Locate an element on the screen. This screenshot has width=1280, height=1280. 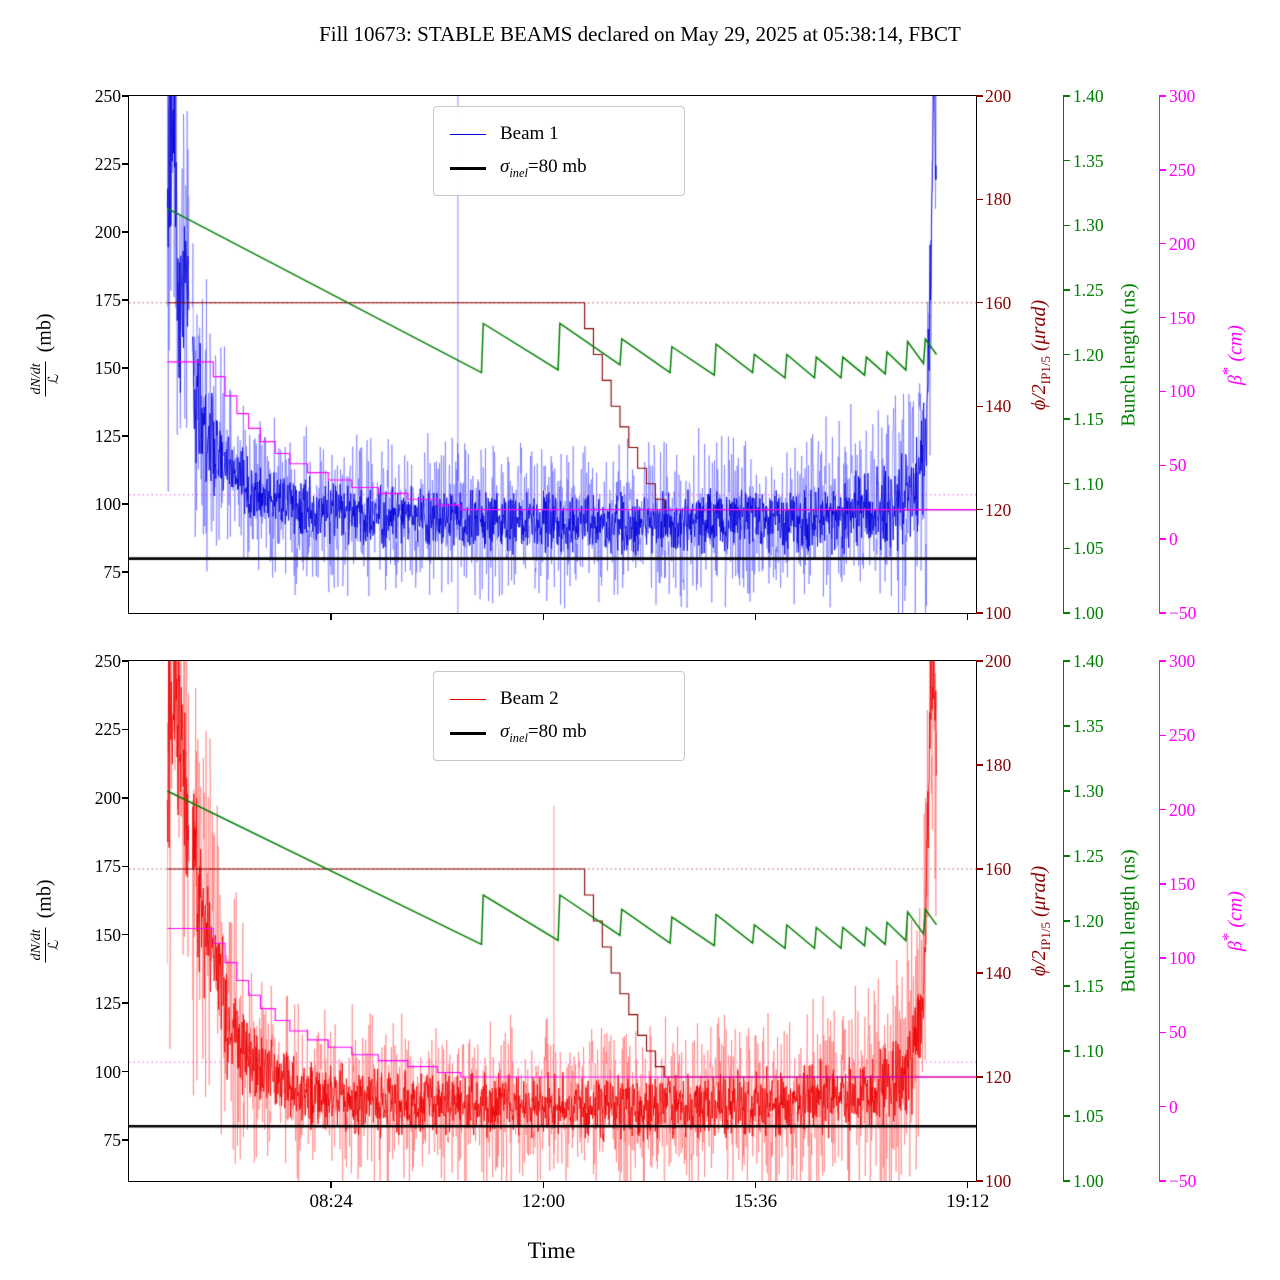
x-tick-label: 19:12 is located at coordinates (968, 1201).